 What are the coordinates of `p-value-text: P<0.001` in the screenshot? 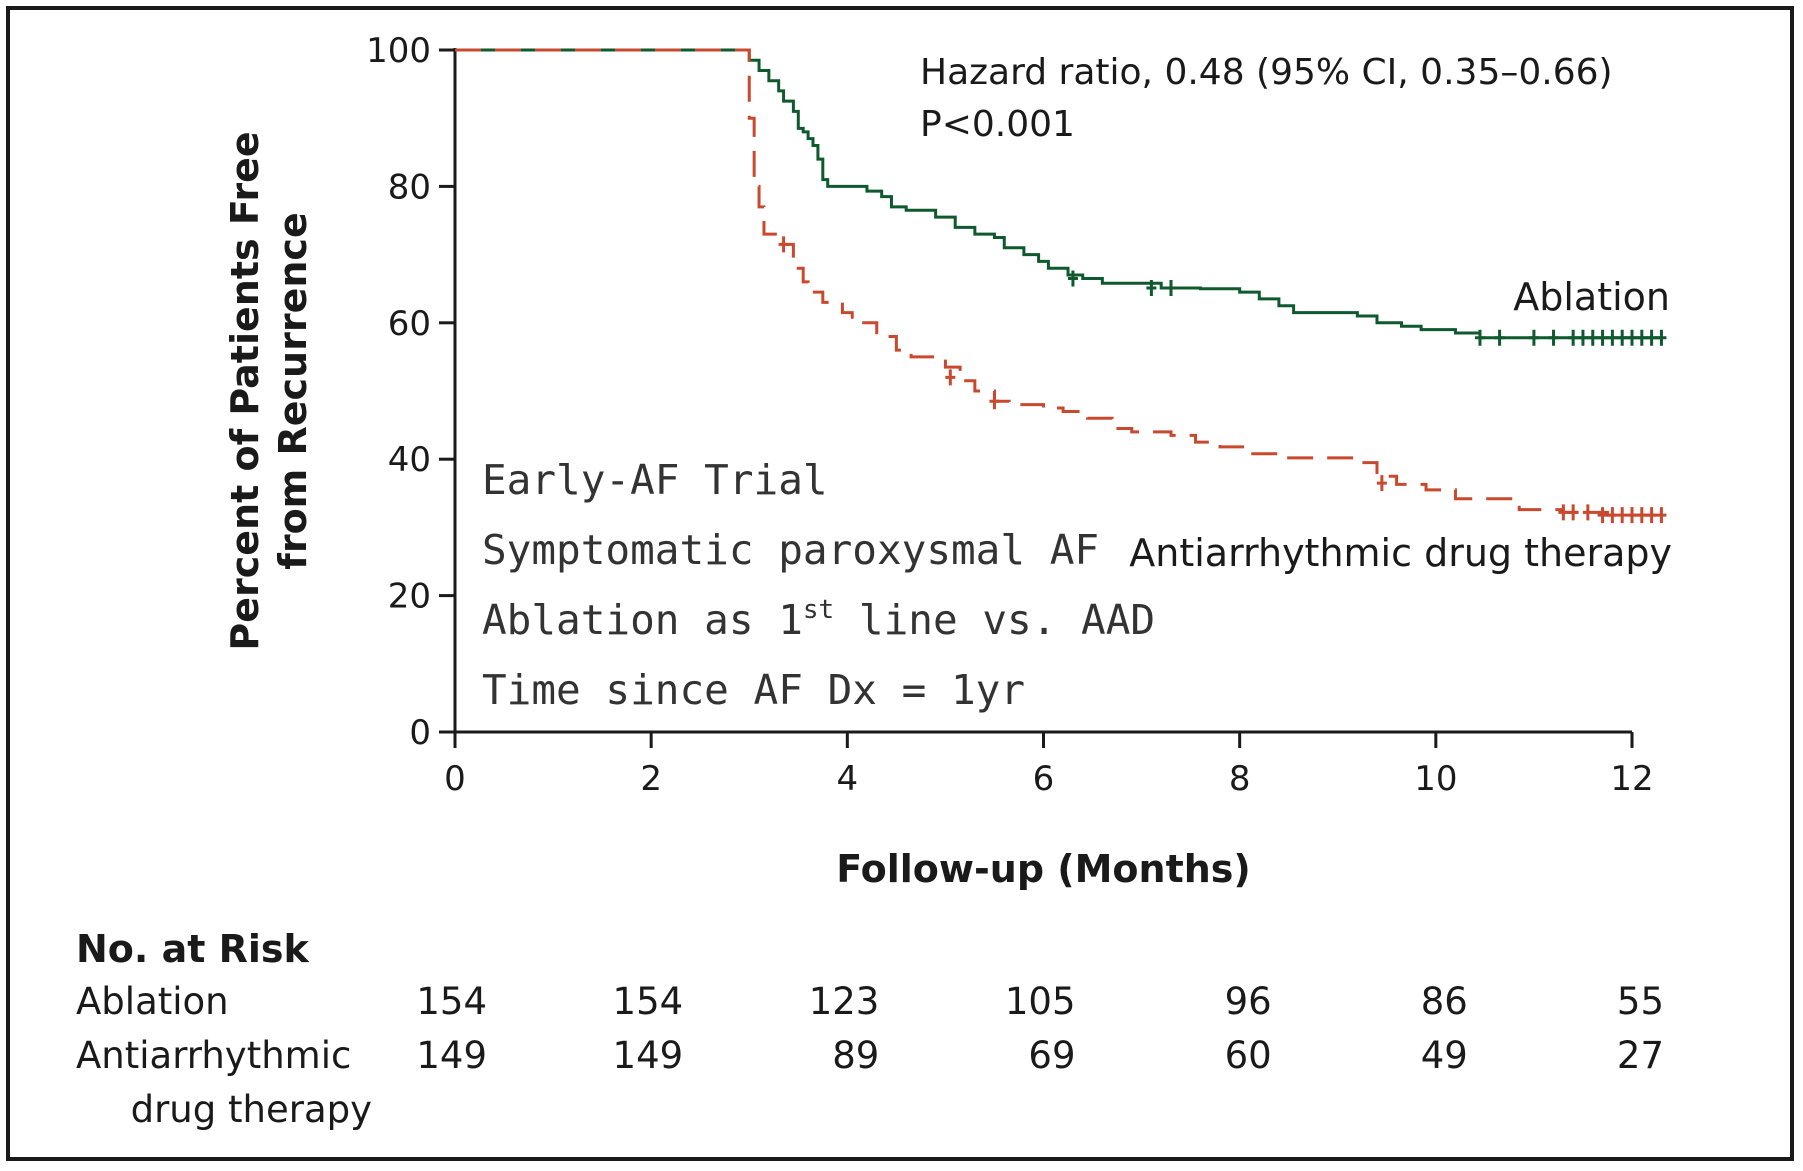 It's located at (997, 124).